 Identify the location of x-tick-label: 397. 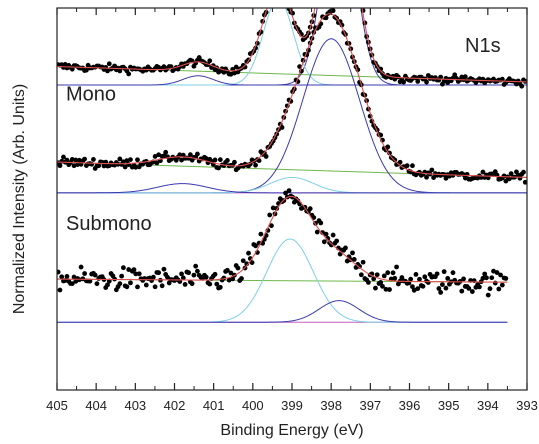
(370, 405).